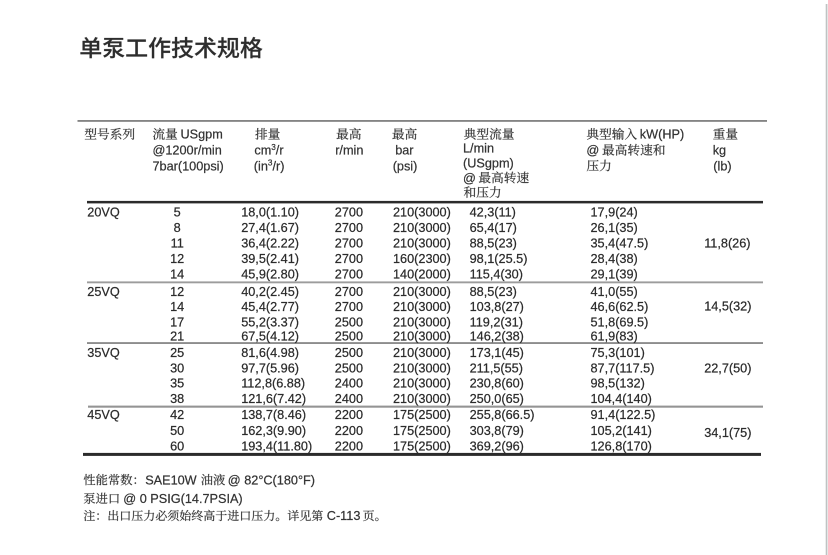 The width and height of the screenshot is (828, 555). I want to click on svg-text: 5, so click(177, 213).